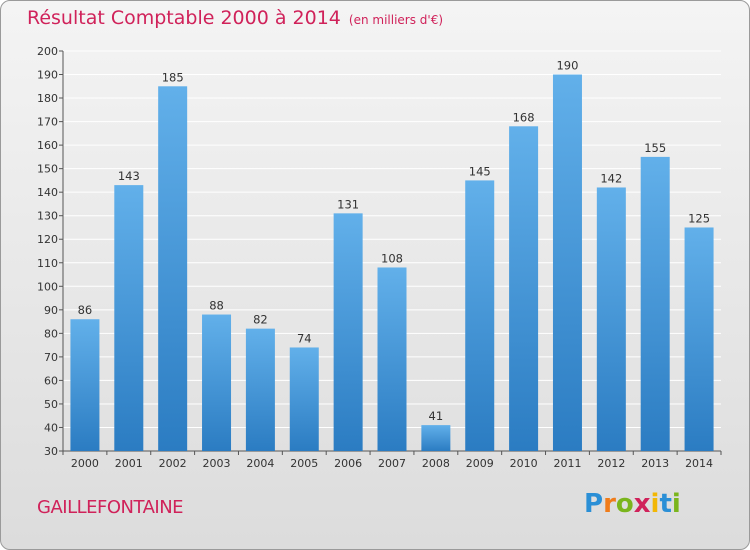 This screenshot has width=750, height=550. Describe the element at coordinates (304, 463) in the screenshot. I see `x-tick-label-2005: 2005` at that location.